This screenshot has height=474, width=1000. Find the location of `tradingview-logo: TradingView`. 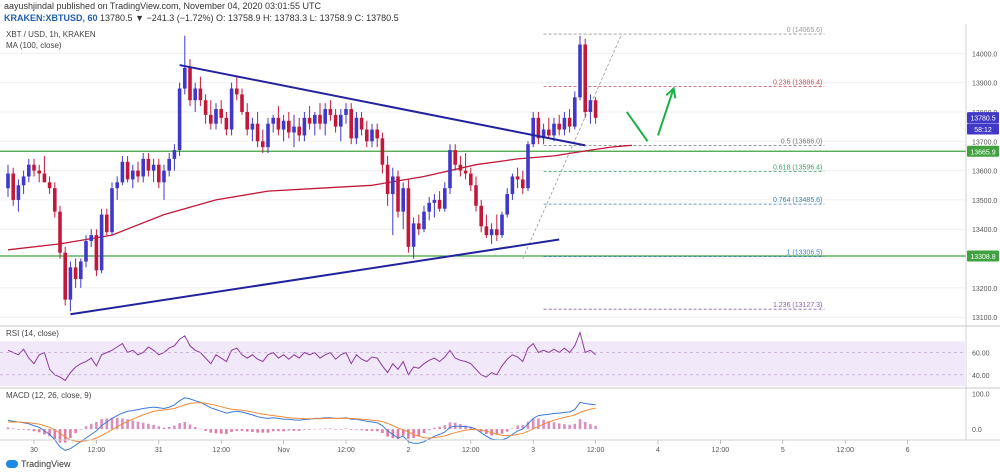

tradingview-logo: TradingView is located at coordinates (38, 464).